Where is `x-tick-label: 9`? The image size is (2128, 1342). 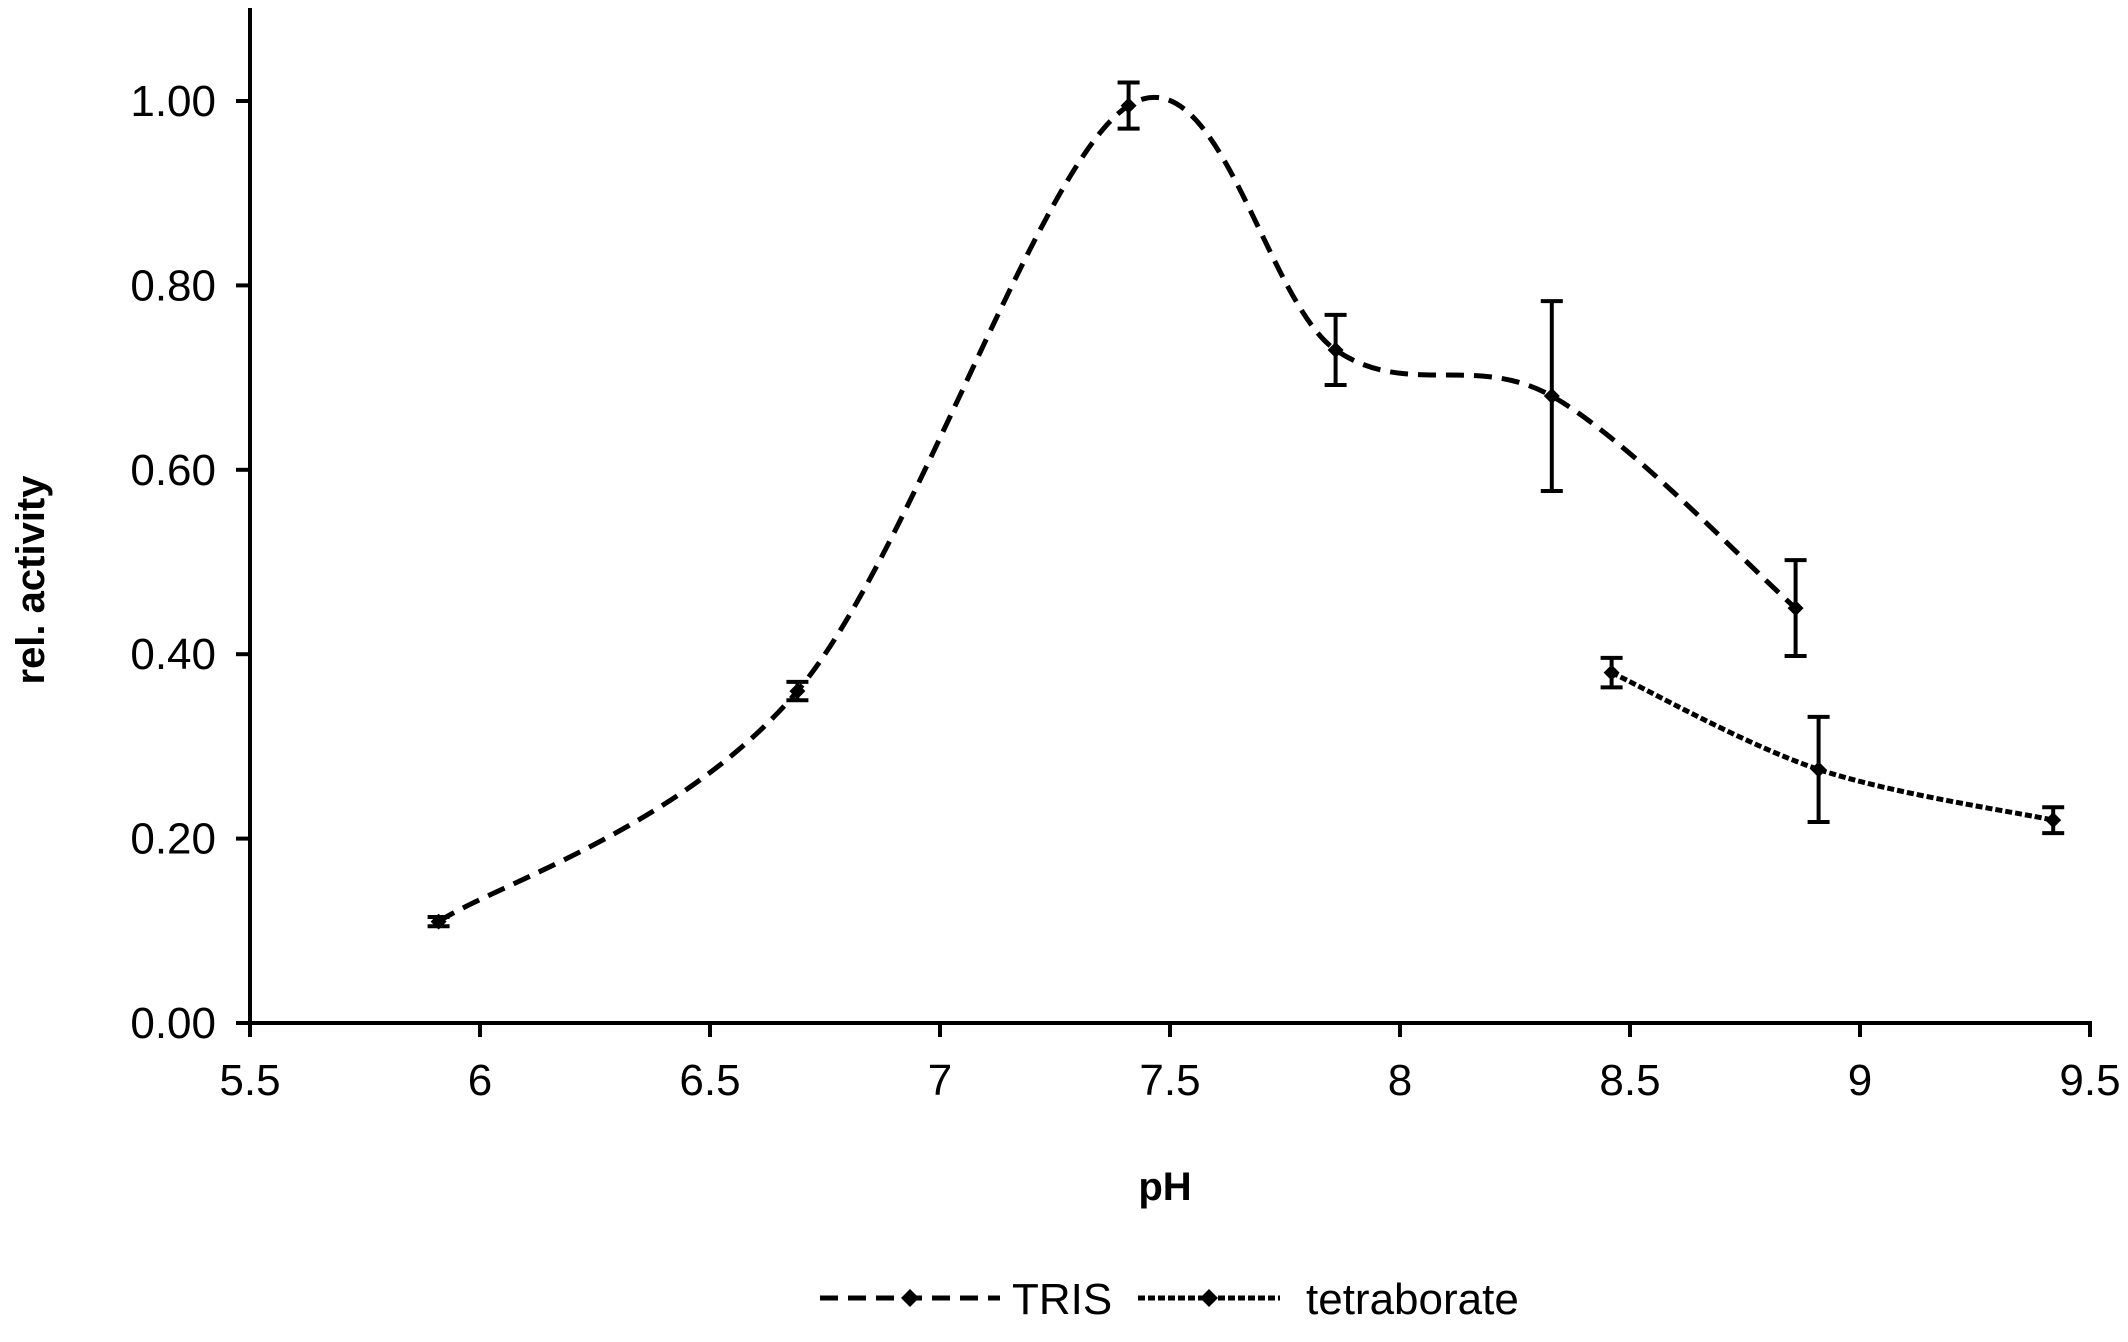
x-tick-label: 9 is located at coordinates (1860, 1080).